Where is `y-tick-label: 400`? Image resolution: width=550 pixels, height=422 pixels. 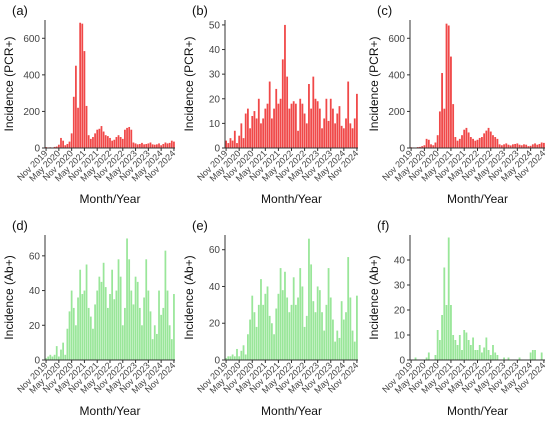
y-tick-label: 400 is located at coordinates (396, 75).